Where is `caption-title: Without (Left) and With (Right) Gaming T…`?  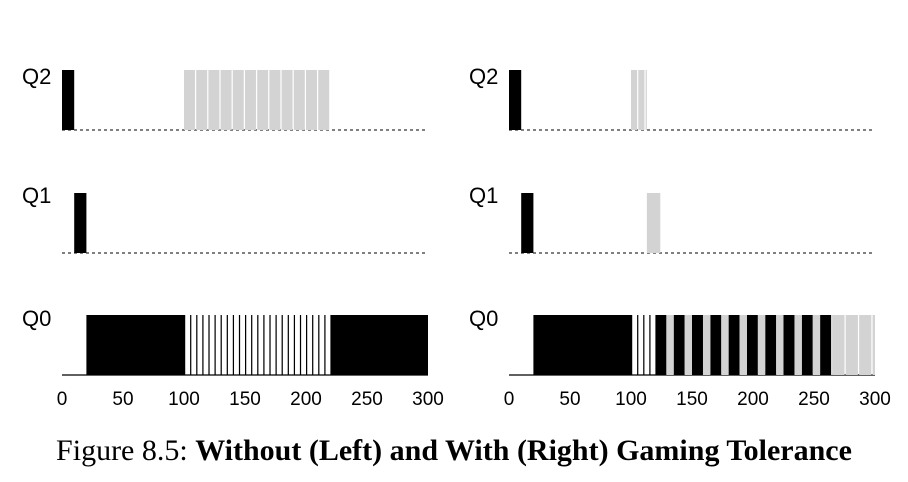
caption-title: Without (Left) and With (Right) Gaming T… is located at coordinates (523, 450).